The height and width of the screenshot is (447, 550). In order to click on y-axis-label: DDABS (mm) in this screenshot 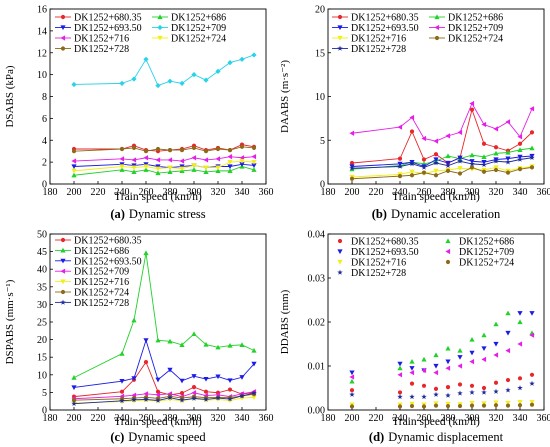, I will do `click(285, 321)`.